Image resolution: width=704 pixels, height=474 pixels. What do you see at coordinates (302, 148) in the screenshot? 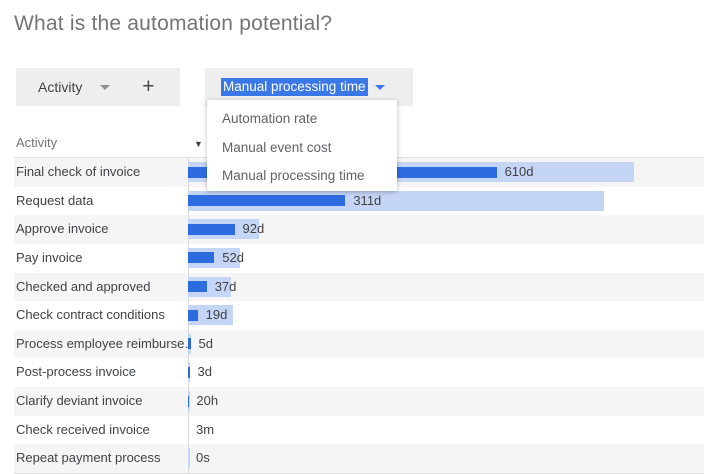
I see `kpi-menu-item: Manual event cost` at bounding box center [302, 148].